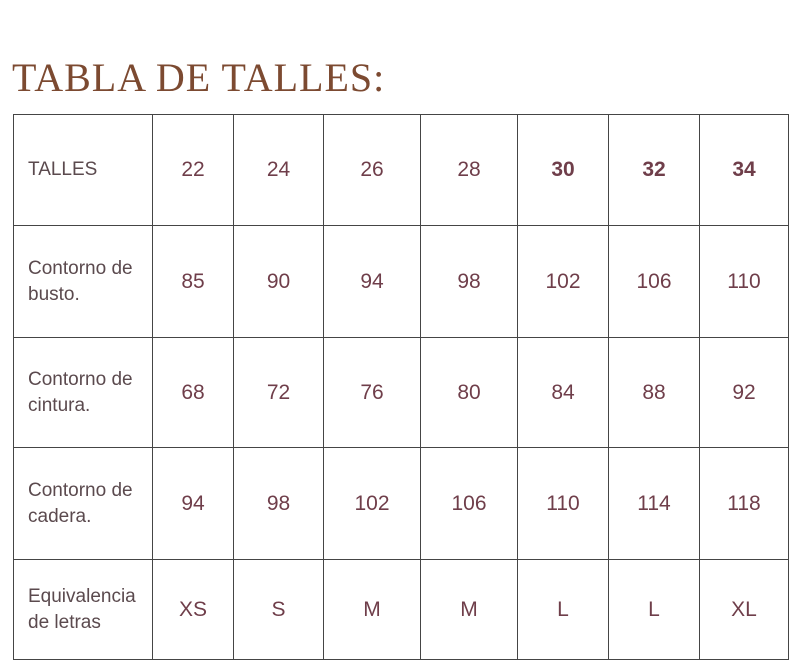  I want to click on page-title: TABLA DE TALLES:, so click(199, 77).